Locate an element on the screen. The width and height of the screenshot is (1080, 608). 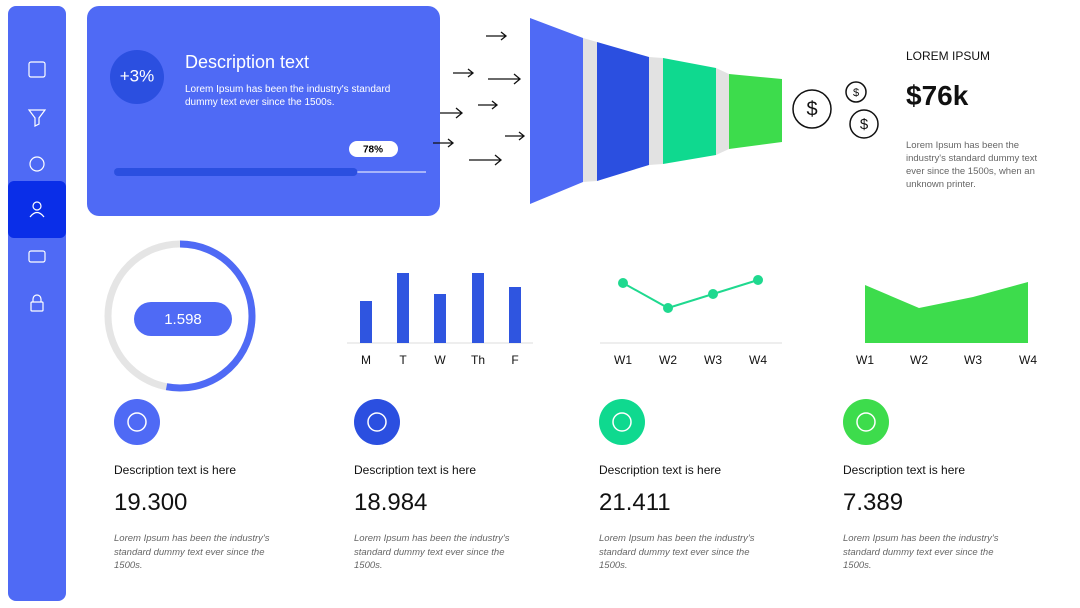
sidebar-icons is located at coordinates (37, 186).